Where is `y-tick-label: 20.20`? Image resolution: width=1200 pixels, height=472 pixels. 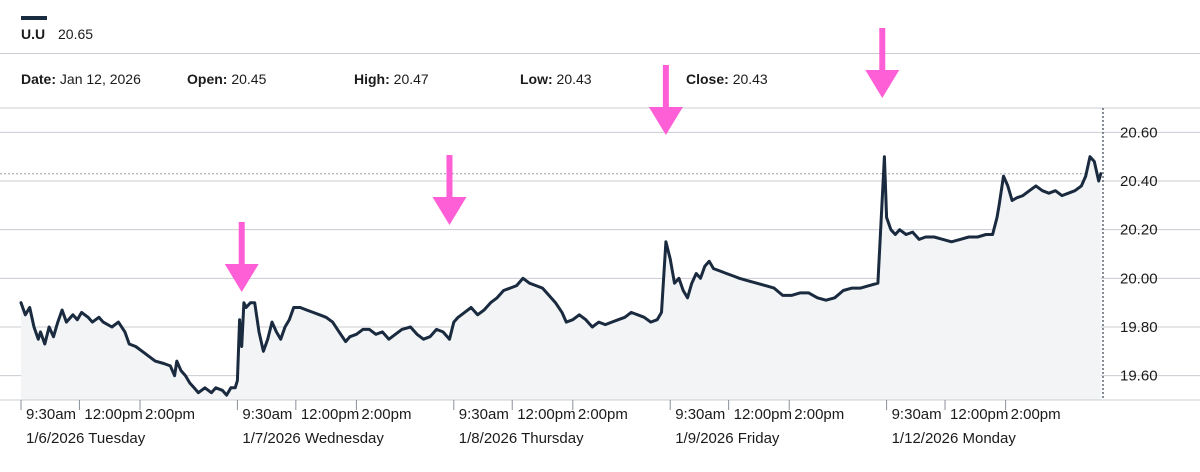
y-tick-label: 20.20 is located at coordinates (1139, 230).